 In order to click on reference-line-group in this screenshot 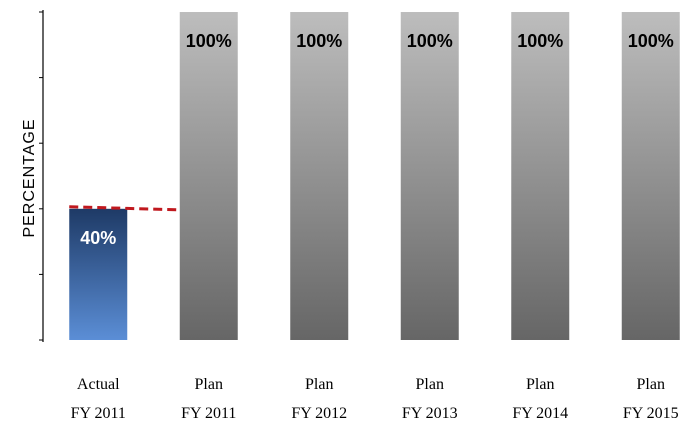, I will do `click(124, 208)`.